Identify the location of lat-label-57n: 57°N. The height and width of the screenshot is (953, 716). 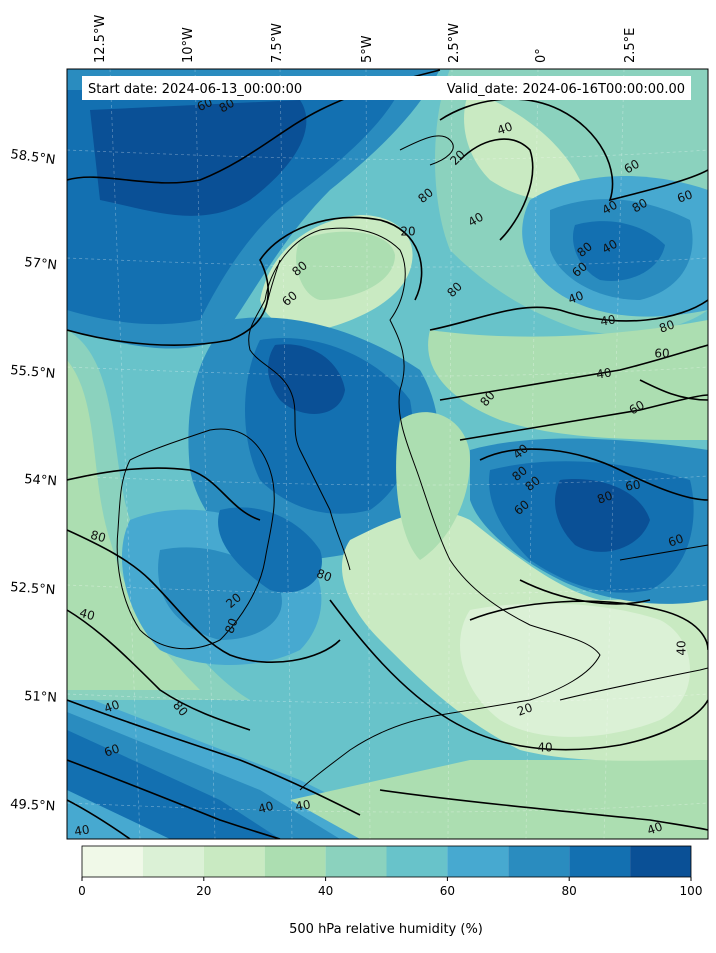
(41, 264).